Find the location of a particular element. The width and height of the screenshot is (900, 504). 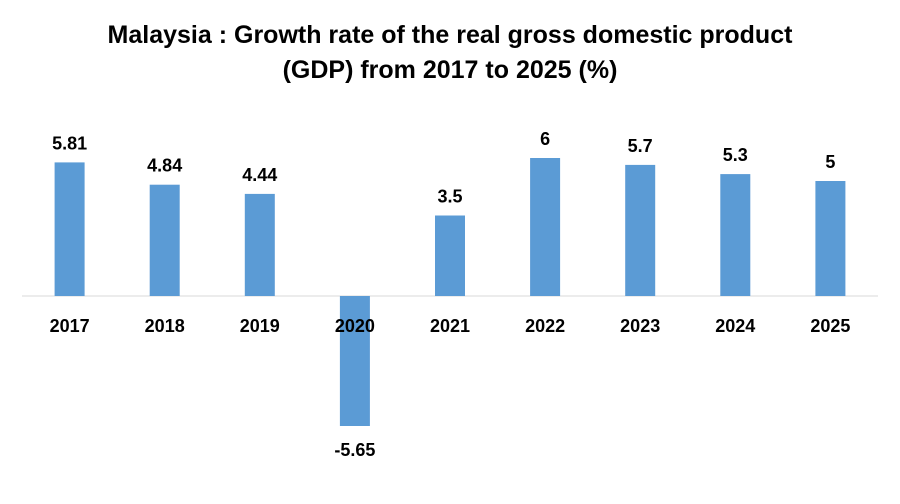

x-tick-label-2021: 2021 is located at coordinates (450, 326).